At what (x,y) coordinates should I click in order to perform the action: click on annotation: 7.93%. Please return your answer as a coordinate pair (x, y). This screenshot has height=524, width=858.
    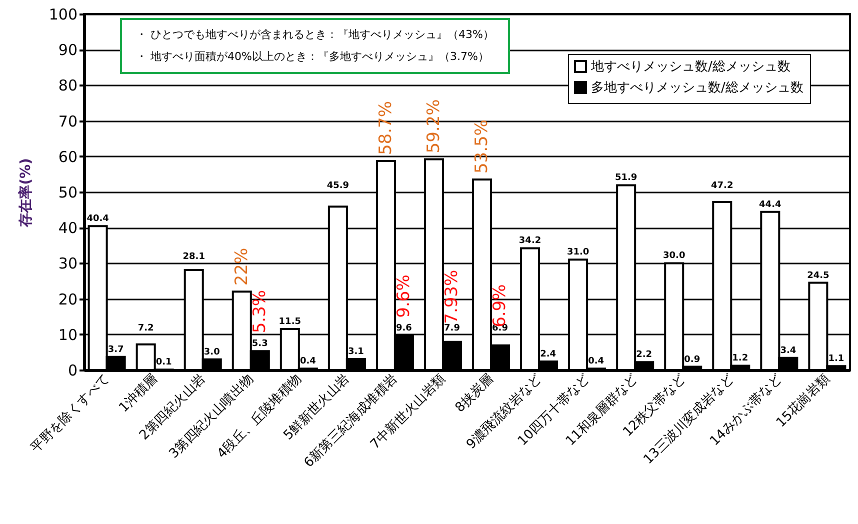
    Looking at the image, I should click on (452, 297).